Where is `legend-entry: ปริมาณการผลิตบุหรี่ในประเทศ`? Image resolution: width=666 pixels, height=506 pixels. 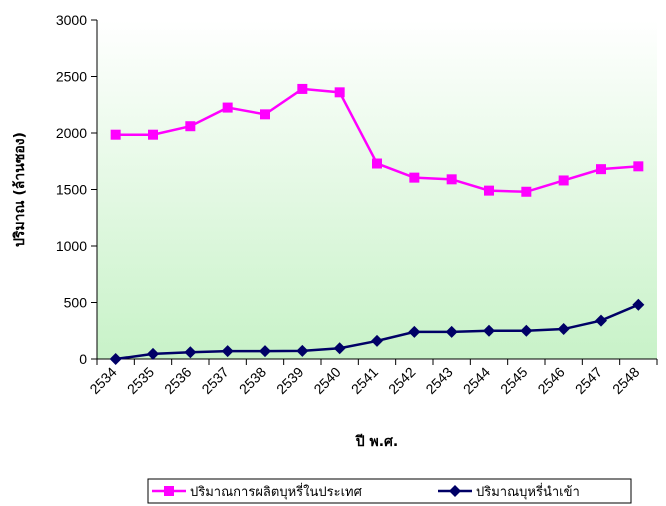
legend-entry: ปริมาณการผลิตบุหรี่ในประเทศ is located at coordinates (257, 491).